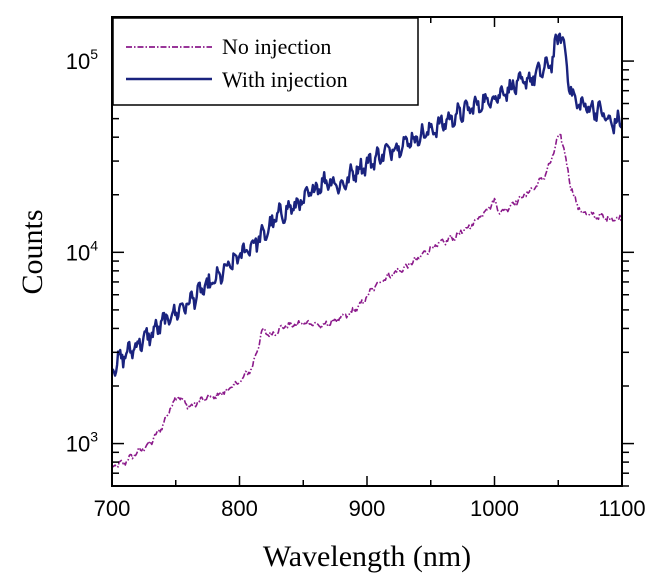 This screenshot has height=573, width=649. I want to click on x-tick-label: 700, so click(112, 508).